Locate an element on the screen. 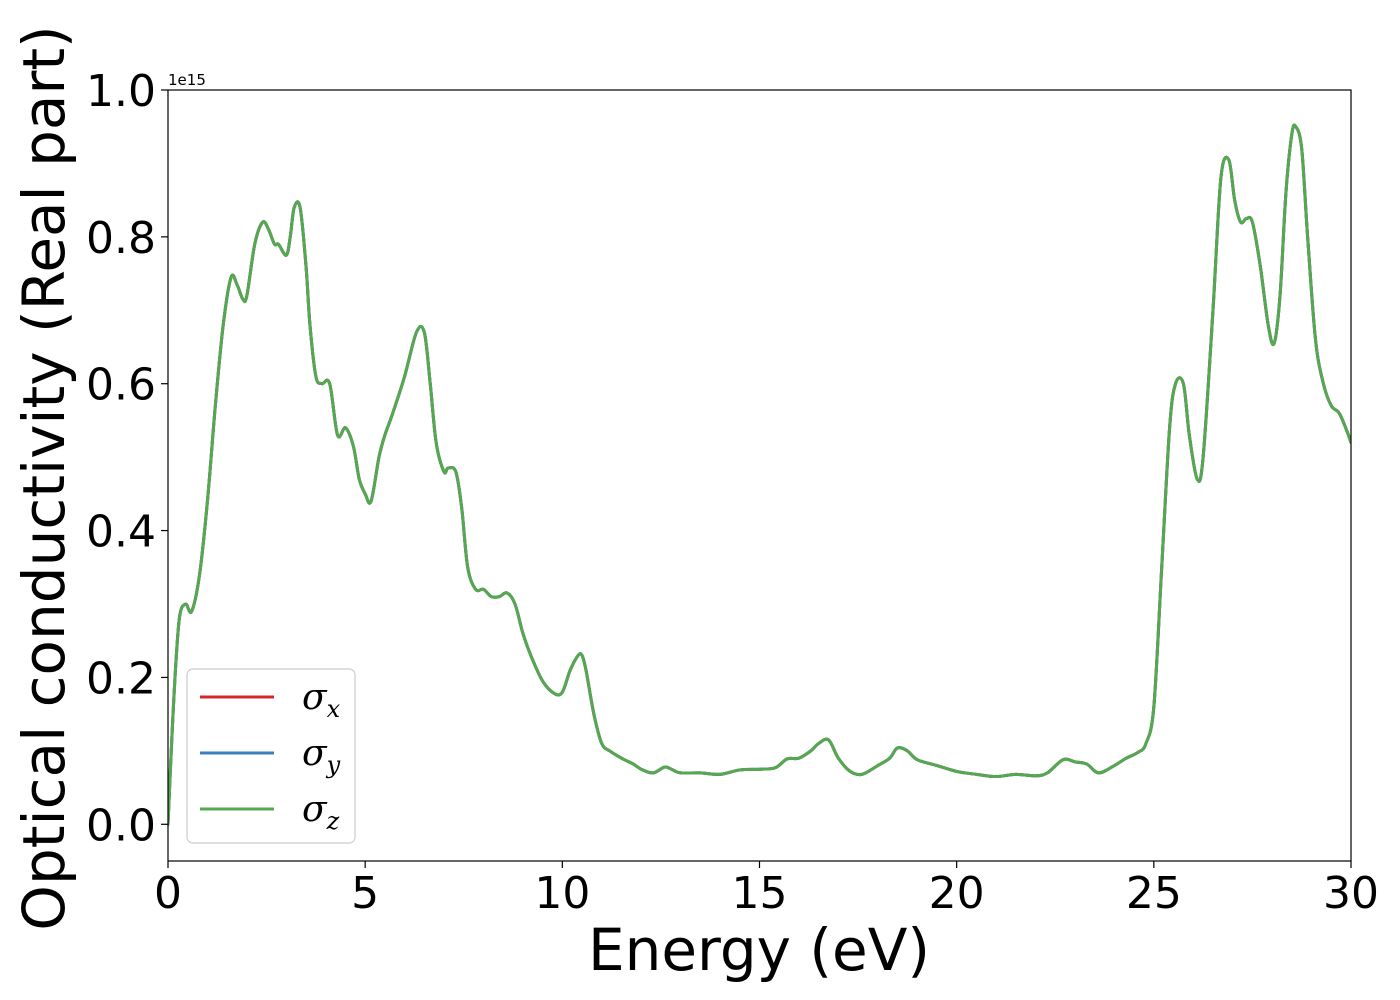 This screenshot has width=1400, height=1000. y-tick-label: 0.6 is located at coordinates (121, 385).